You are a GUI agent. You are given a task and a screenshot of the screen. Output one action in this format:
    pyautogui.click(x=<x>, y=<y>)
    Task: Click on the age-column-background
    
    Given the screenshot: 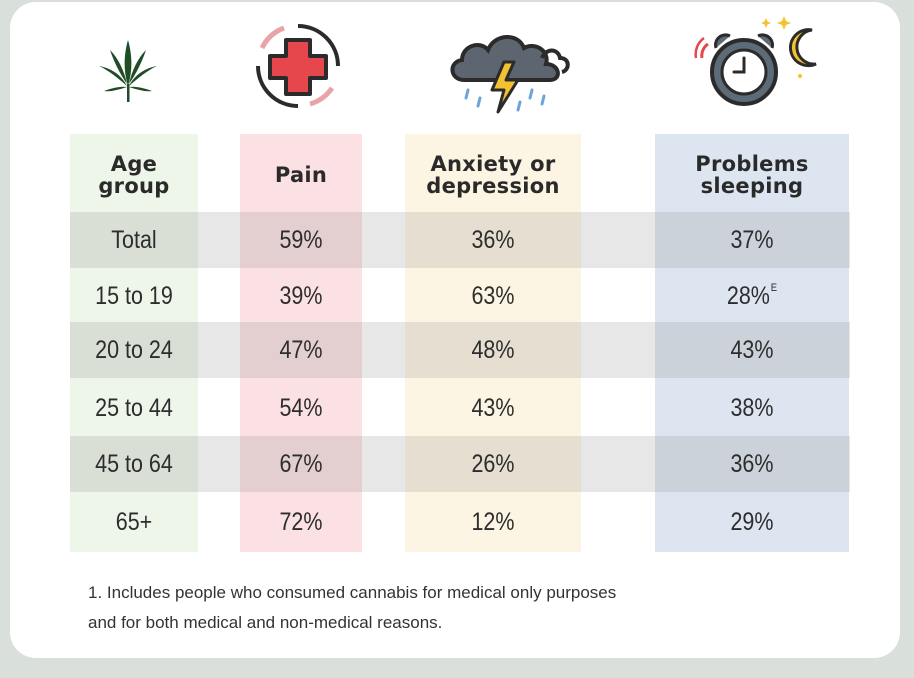 What is the action you would take?
    pyautogui.click(x=134, y=343)
    